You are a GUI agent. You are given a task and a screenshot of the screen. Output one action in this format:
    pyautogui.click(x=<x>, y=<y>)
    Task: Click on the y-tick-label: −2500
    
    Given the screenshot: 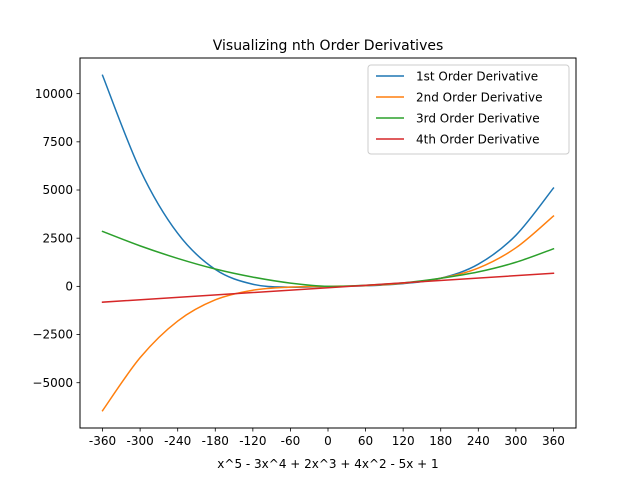 What is the action you would take?
    pyautogui.click(x=52, y=335)
    